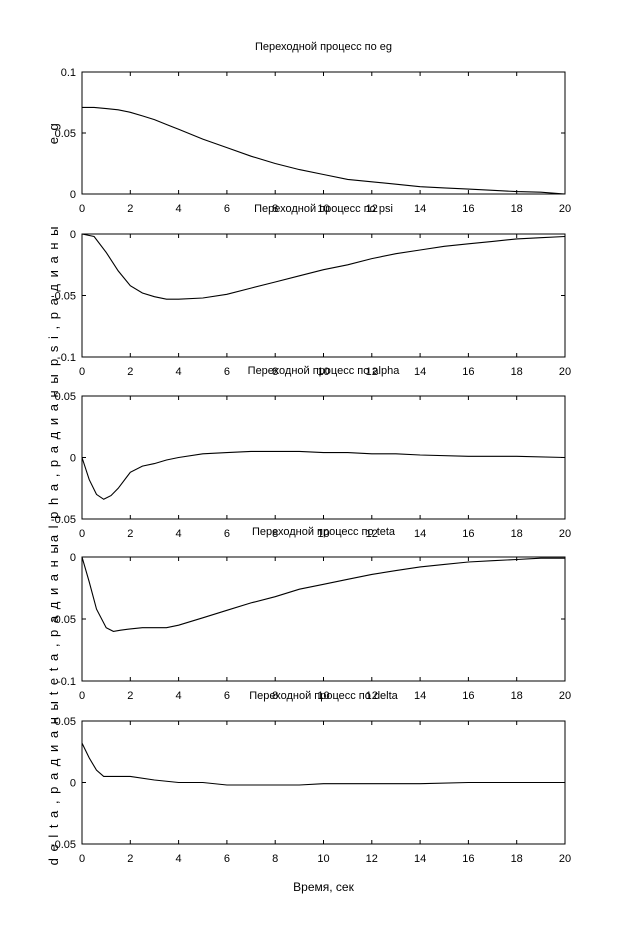 The width and height of the screenshot is (624, 950). What do you see at coordinates (53, 457) in the screenshot?
I see `panel-3-y-label: a l p h a , р а д и а н ы` at bounding box center [53, 457].